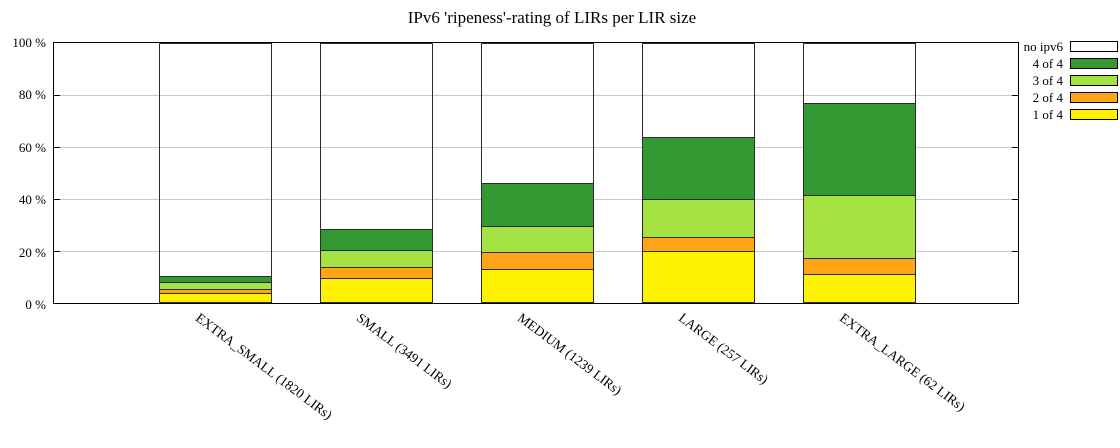 The image size is (1120, 448). What do you see at coordinates (32, 147) in the screenshot?
I see `y-tick-label: 60 %` at bounding box center [32, 147].